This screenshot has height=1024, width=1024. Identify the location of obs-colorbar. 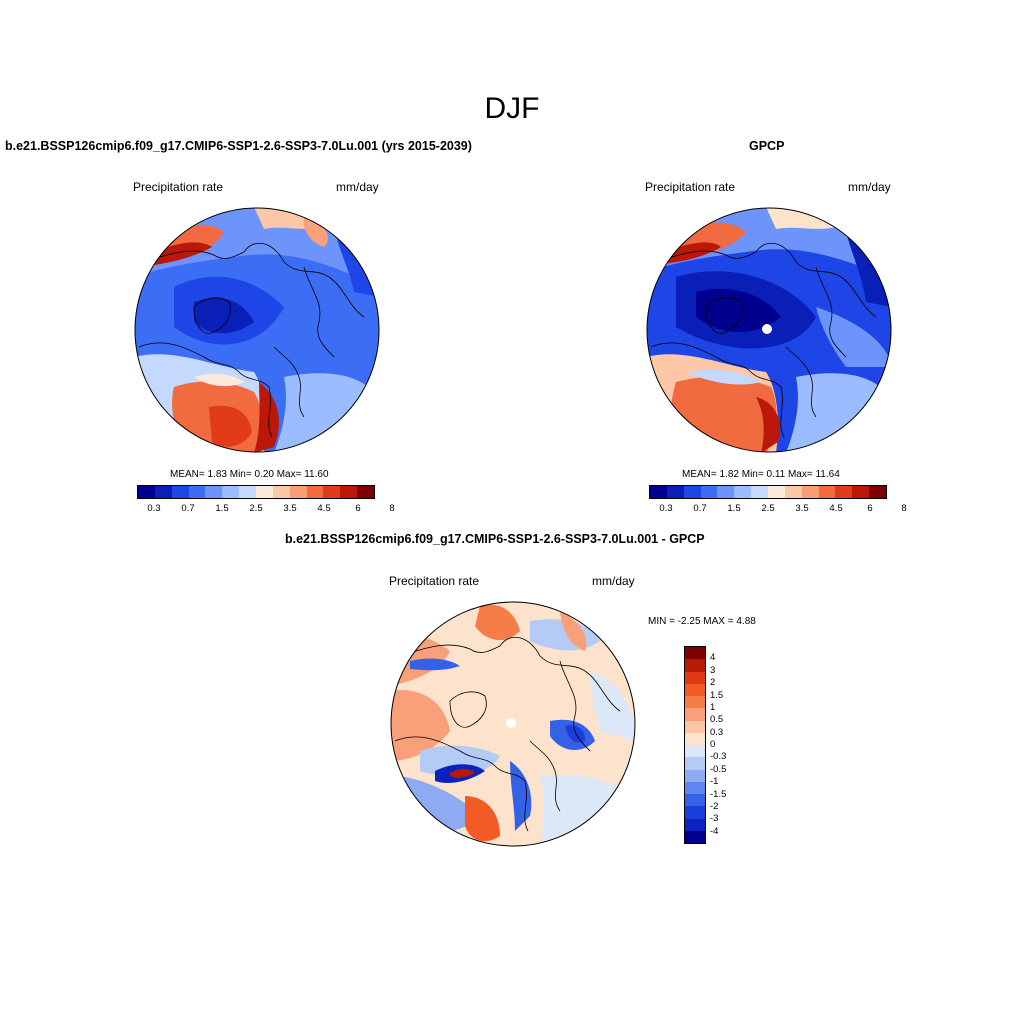
(768, 492).